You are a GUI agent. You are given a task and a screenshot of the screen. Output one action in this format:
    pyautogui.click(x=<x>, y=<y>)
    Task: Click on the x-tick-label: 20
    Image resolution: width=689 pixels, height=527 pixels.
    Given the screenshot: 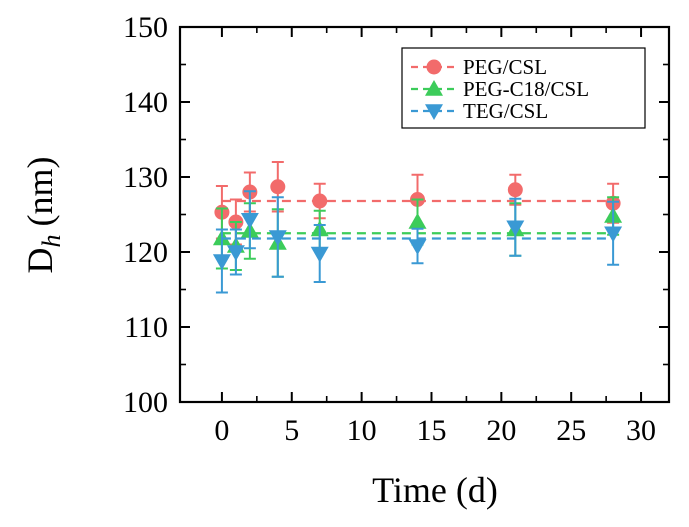 What is the action you would take?
    pyautogui.click(x=501, y=430)
    